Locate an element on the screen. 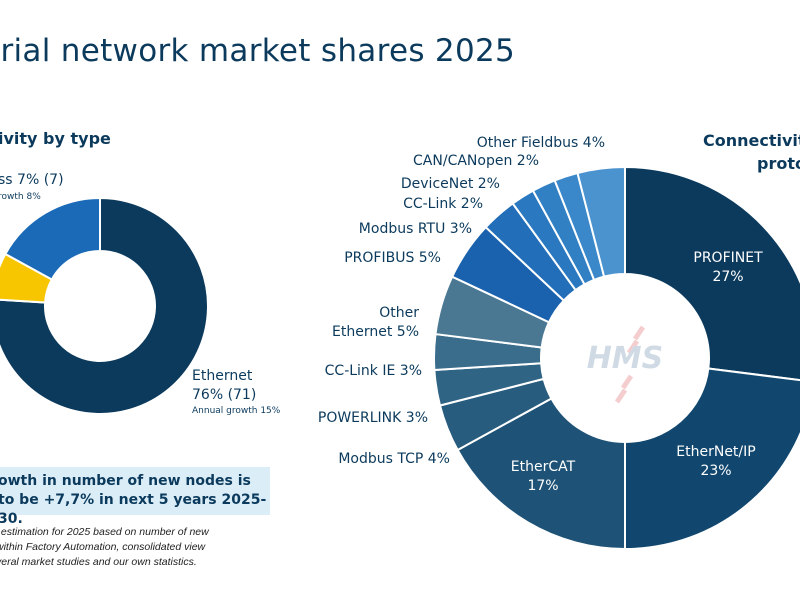  slice-ethercat is located at coordinates (541, 474).